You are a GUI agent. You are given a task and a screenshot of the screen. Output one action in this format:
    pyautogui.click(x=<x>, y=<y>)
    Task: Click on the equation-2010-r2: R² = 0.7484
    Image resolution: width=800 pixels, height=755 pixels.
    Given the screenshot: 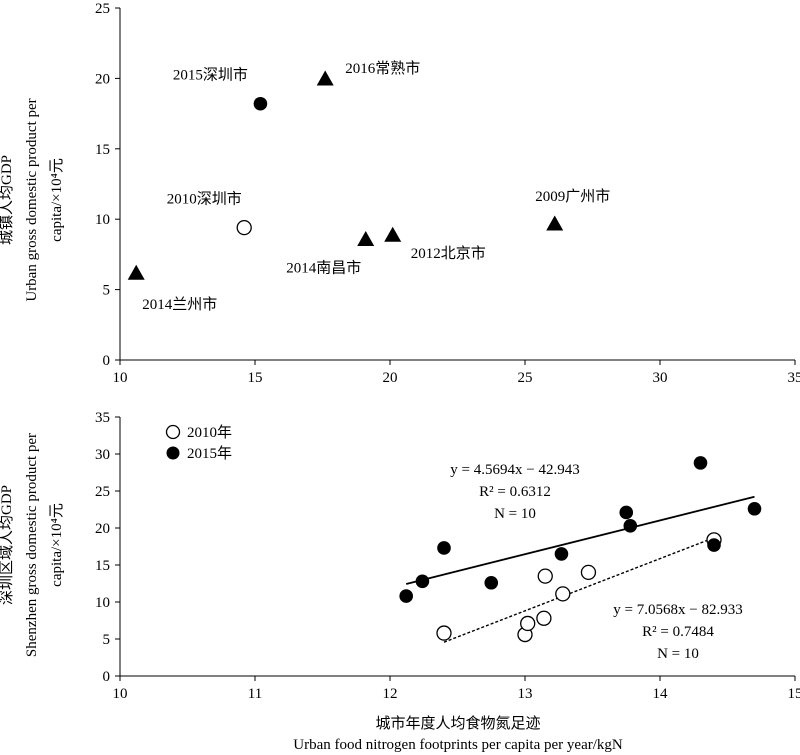 What is the action you would take?
    pyautogui.click(x=678, y=632)
    